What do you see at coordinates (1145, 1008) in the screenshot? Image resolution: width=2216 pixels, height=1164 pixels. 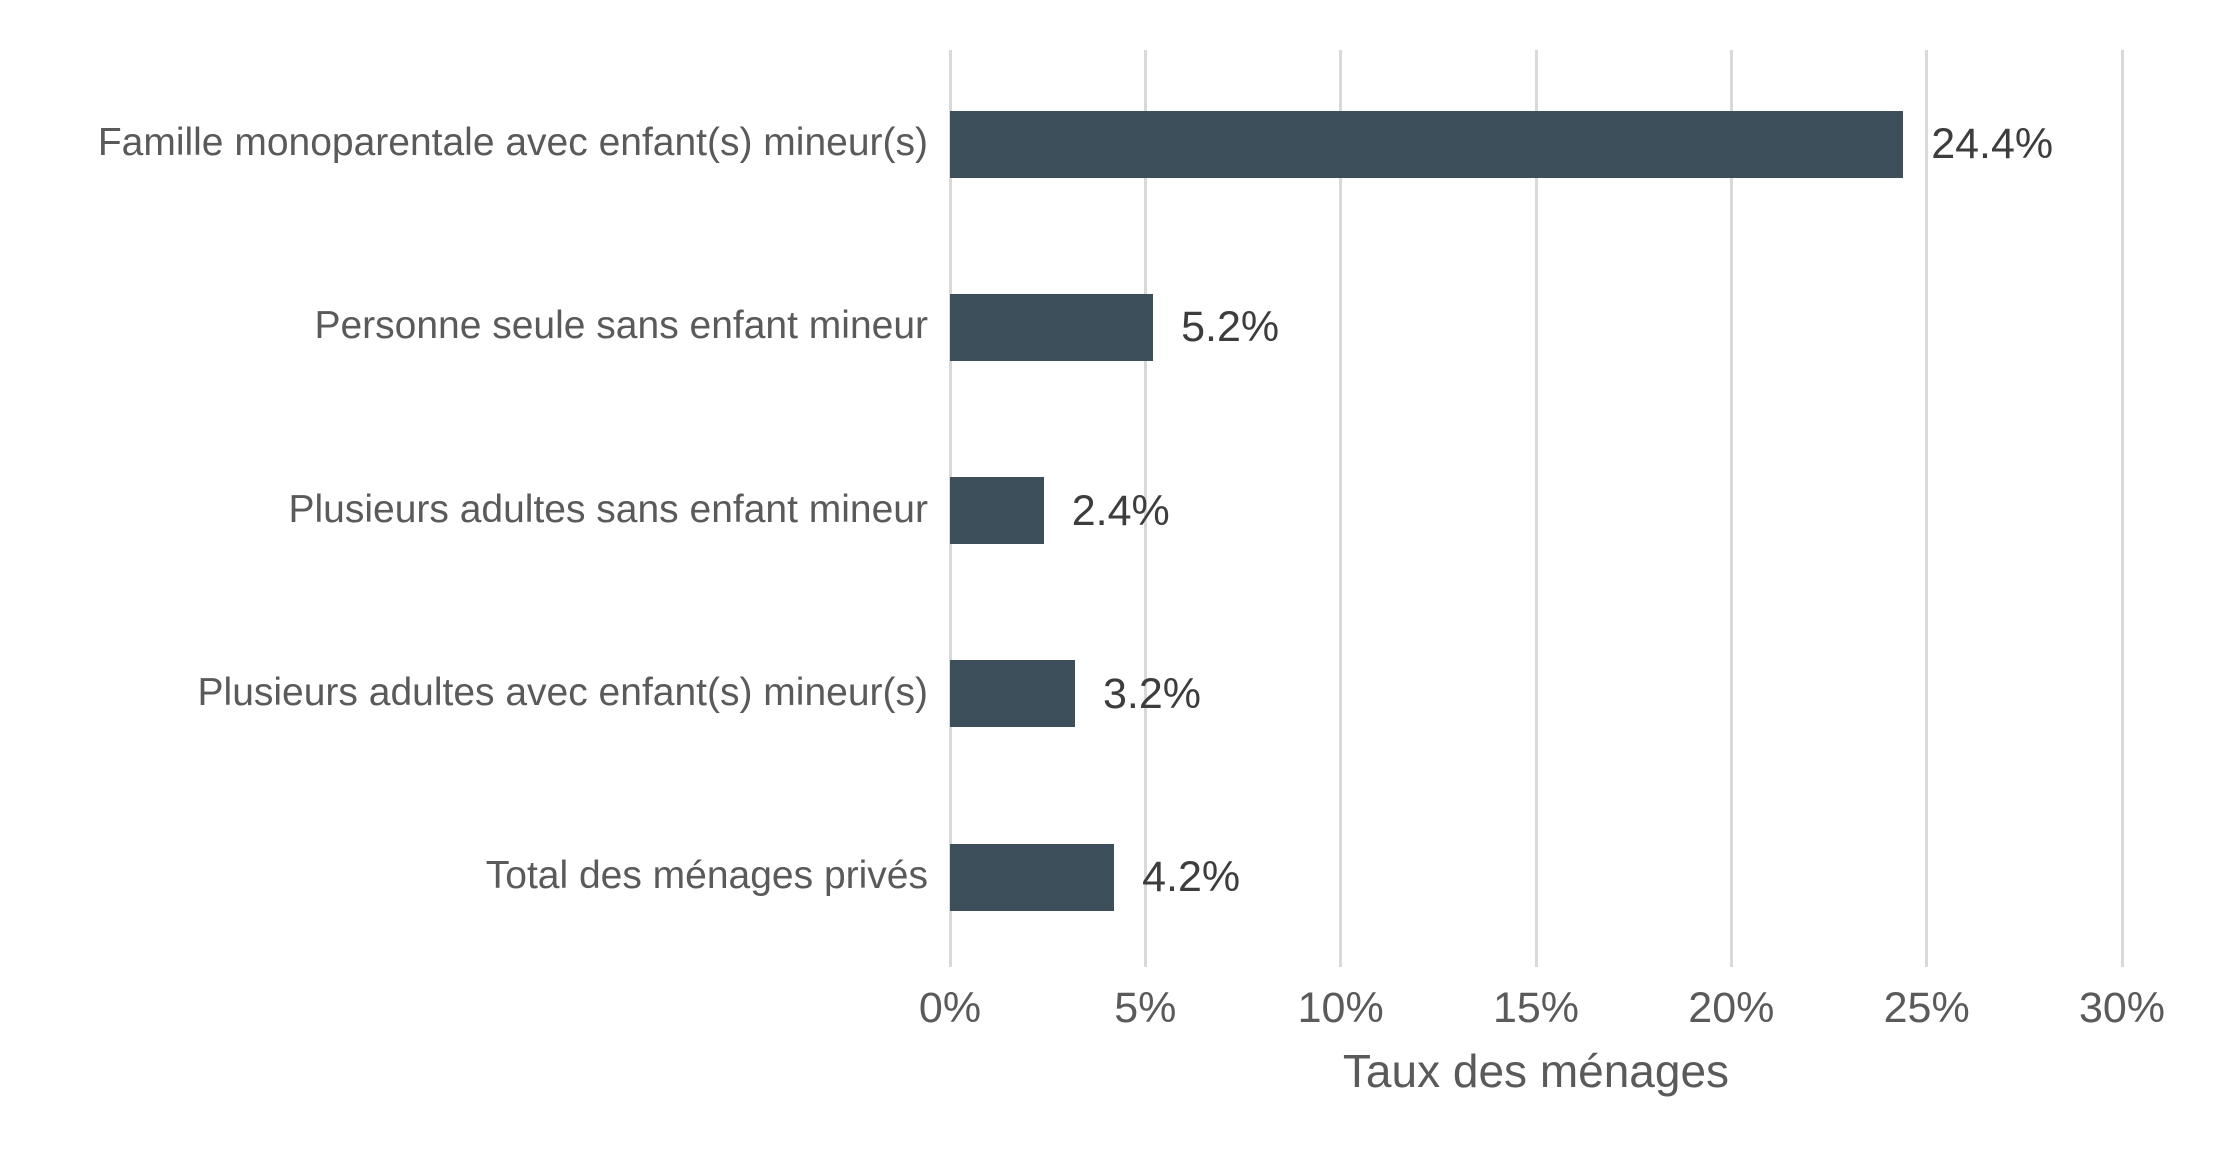 I see `x-tick-label: 5%` at bounding box center [1145, 1008].